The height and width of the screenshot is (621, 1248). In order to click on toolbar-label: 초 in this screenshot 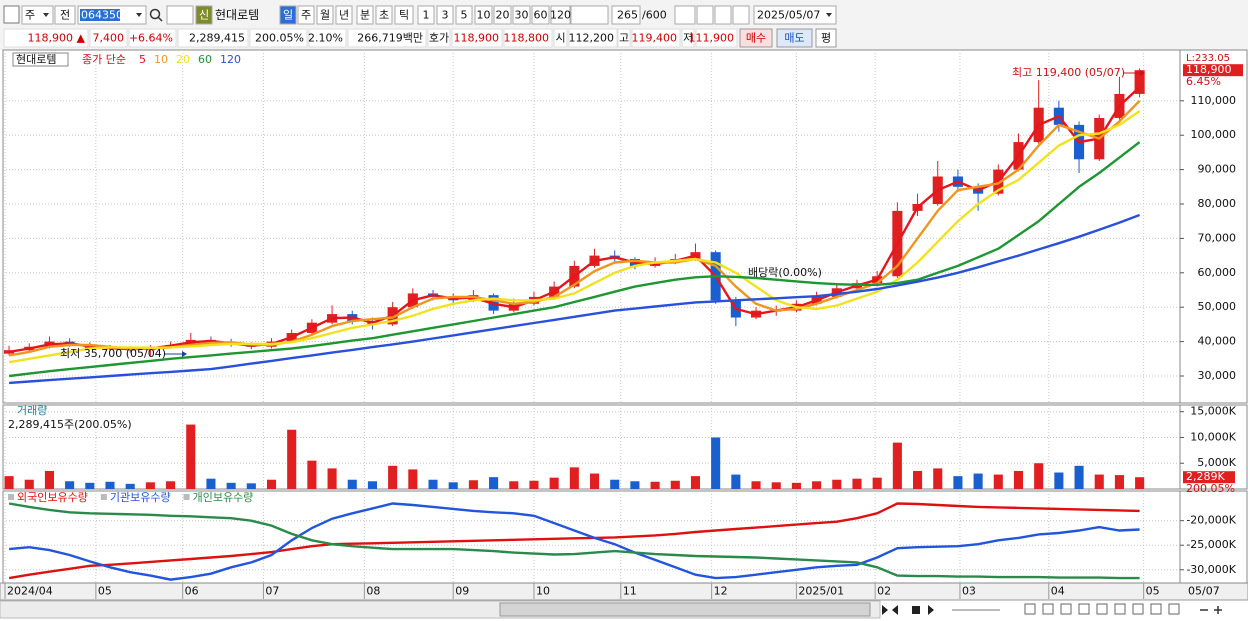, I will do `click(384, 15)`.